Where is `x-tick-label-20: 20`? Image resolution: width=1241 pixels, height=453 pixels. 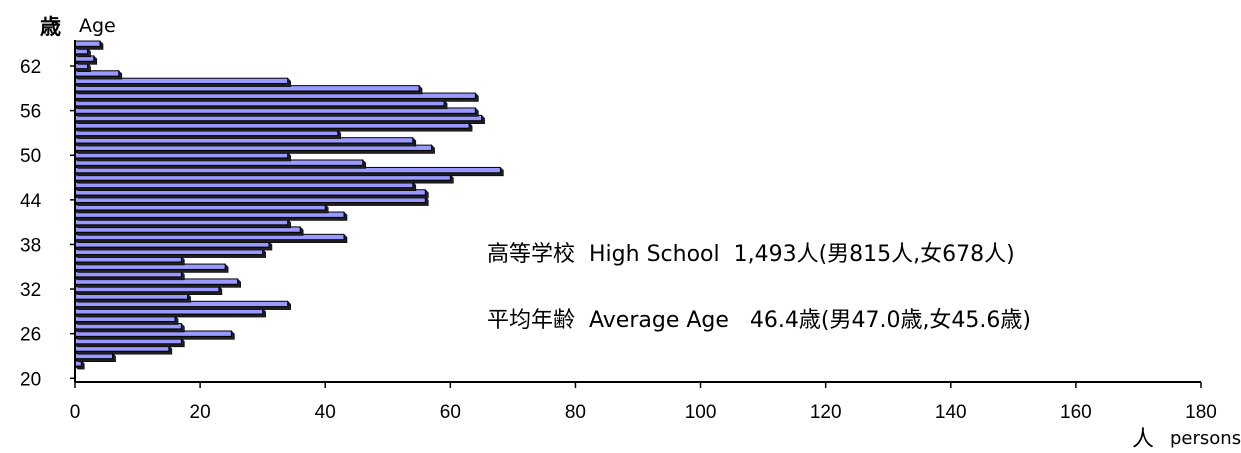 x-tick-label-20: 20 is located at coordinates (200, 412).